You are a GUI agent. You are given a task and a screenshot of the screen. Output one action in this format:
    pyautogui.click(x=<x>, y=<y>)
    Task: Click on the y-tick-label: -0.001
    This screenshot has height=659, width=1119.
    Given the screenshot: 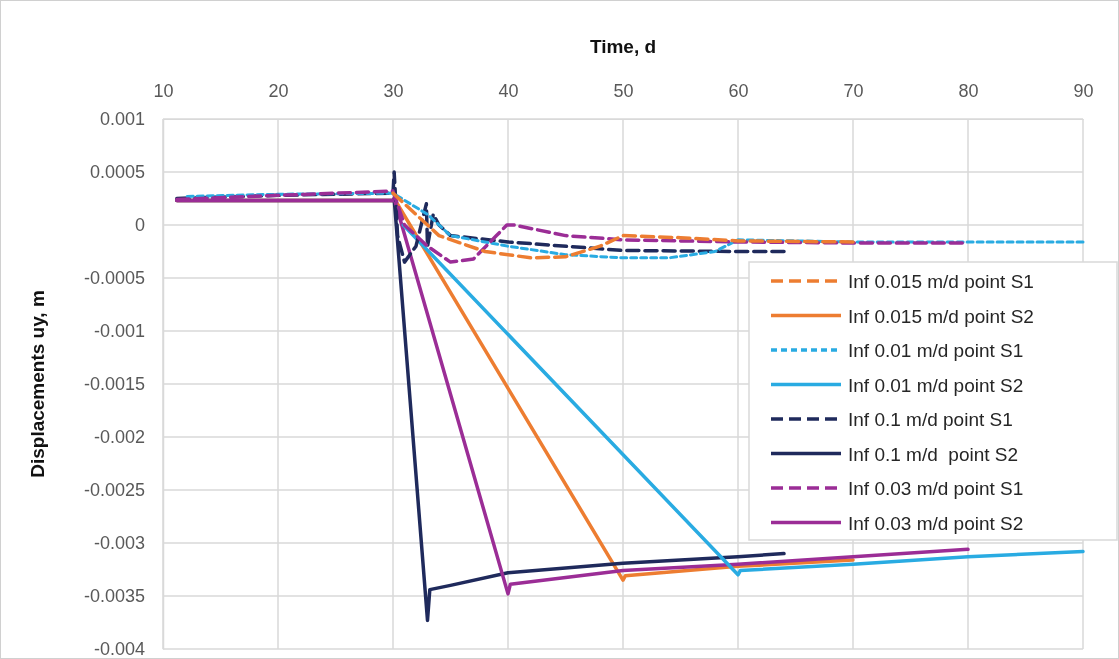 What is the action you would take?
    pyautogui.click(x=119, y=331)
    